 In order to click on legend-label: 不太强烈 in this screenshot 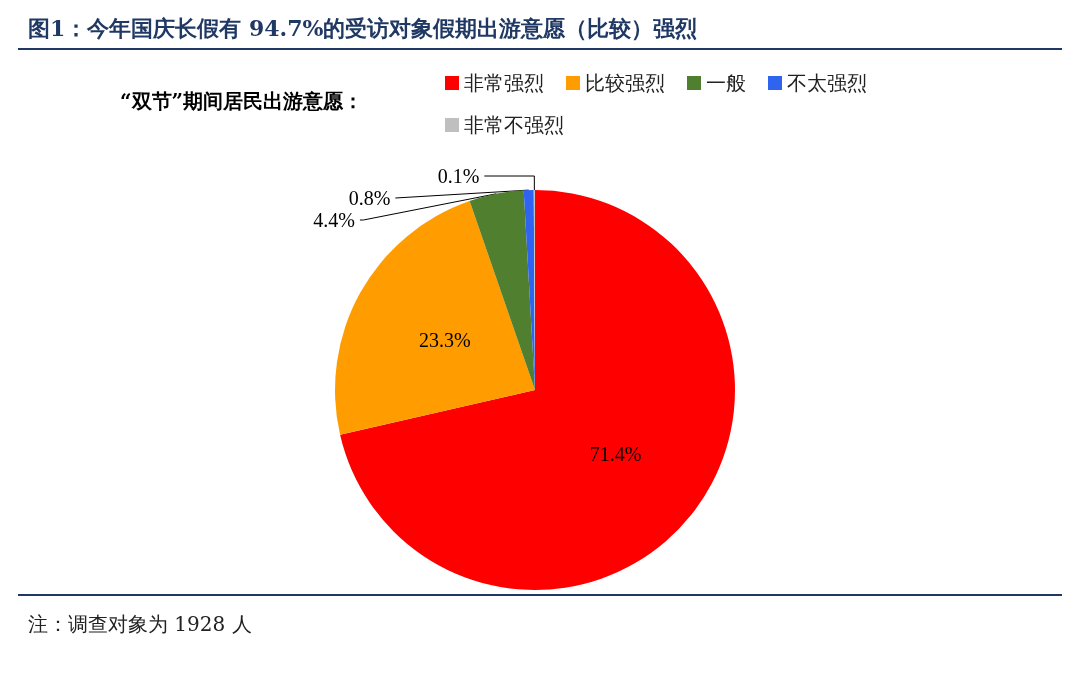, I will do `click(827, 83)`.